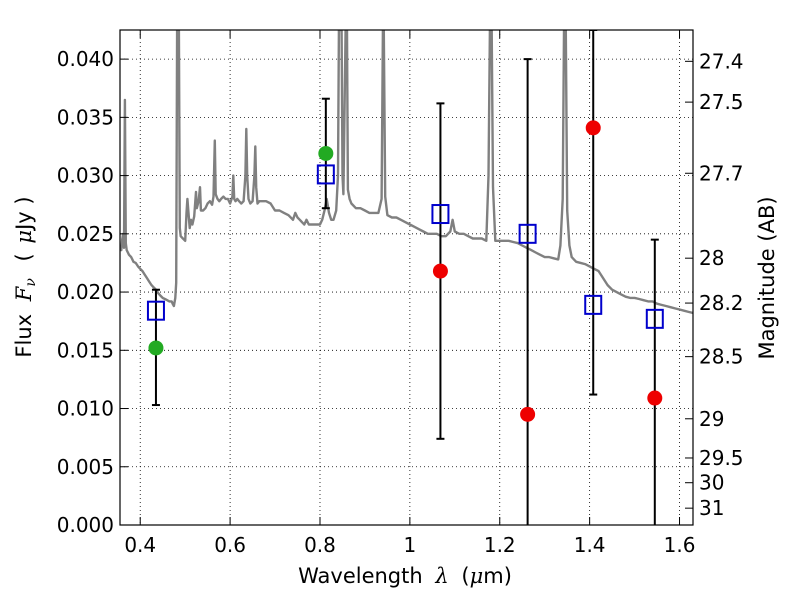 This screenshot has width=800, height=600. What do you see at coordinates (711, 483) in the screenshot?
I see `y2-tick-label: 30` at bounding box center [711, 483].